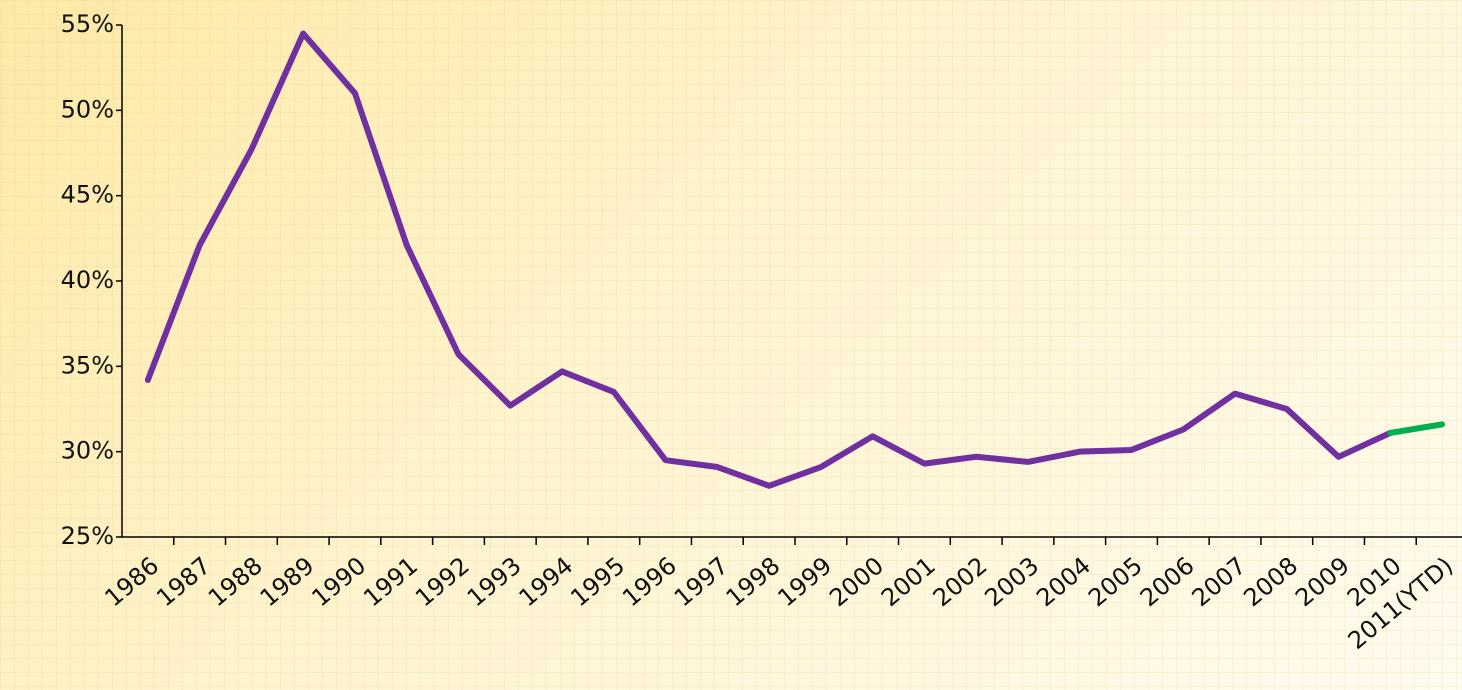 The width and height of the screenshot is (1462, 690). I want to click on y-tick-label: 40%, so click(87, 280).